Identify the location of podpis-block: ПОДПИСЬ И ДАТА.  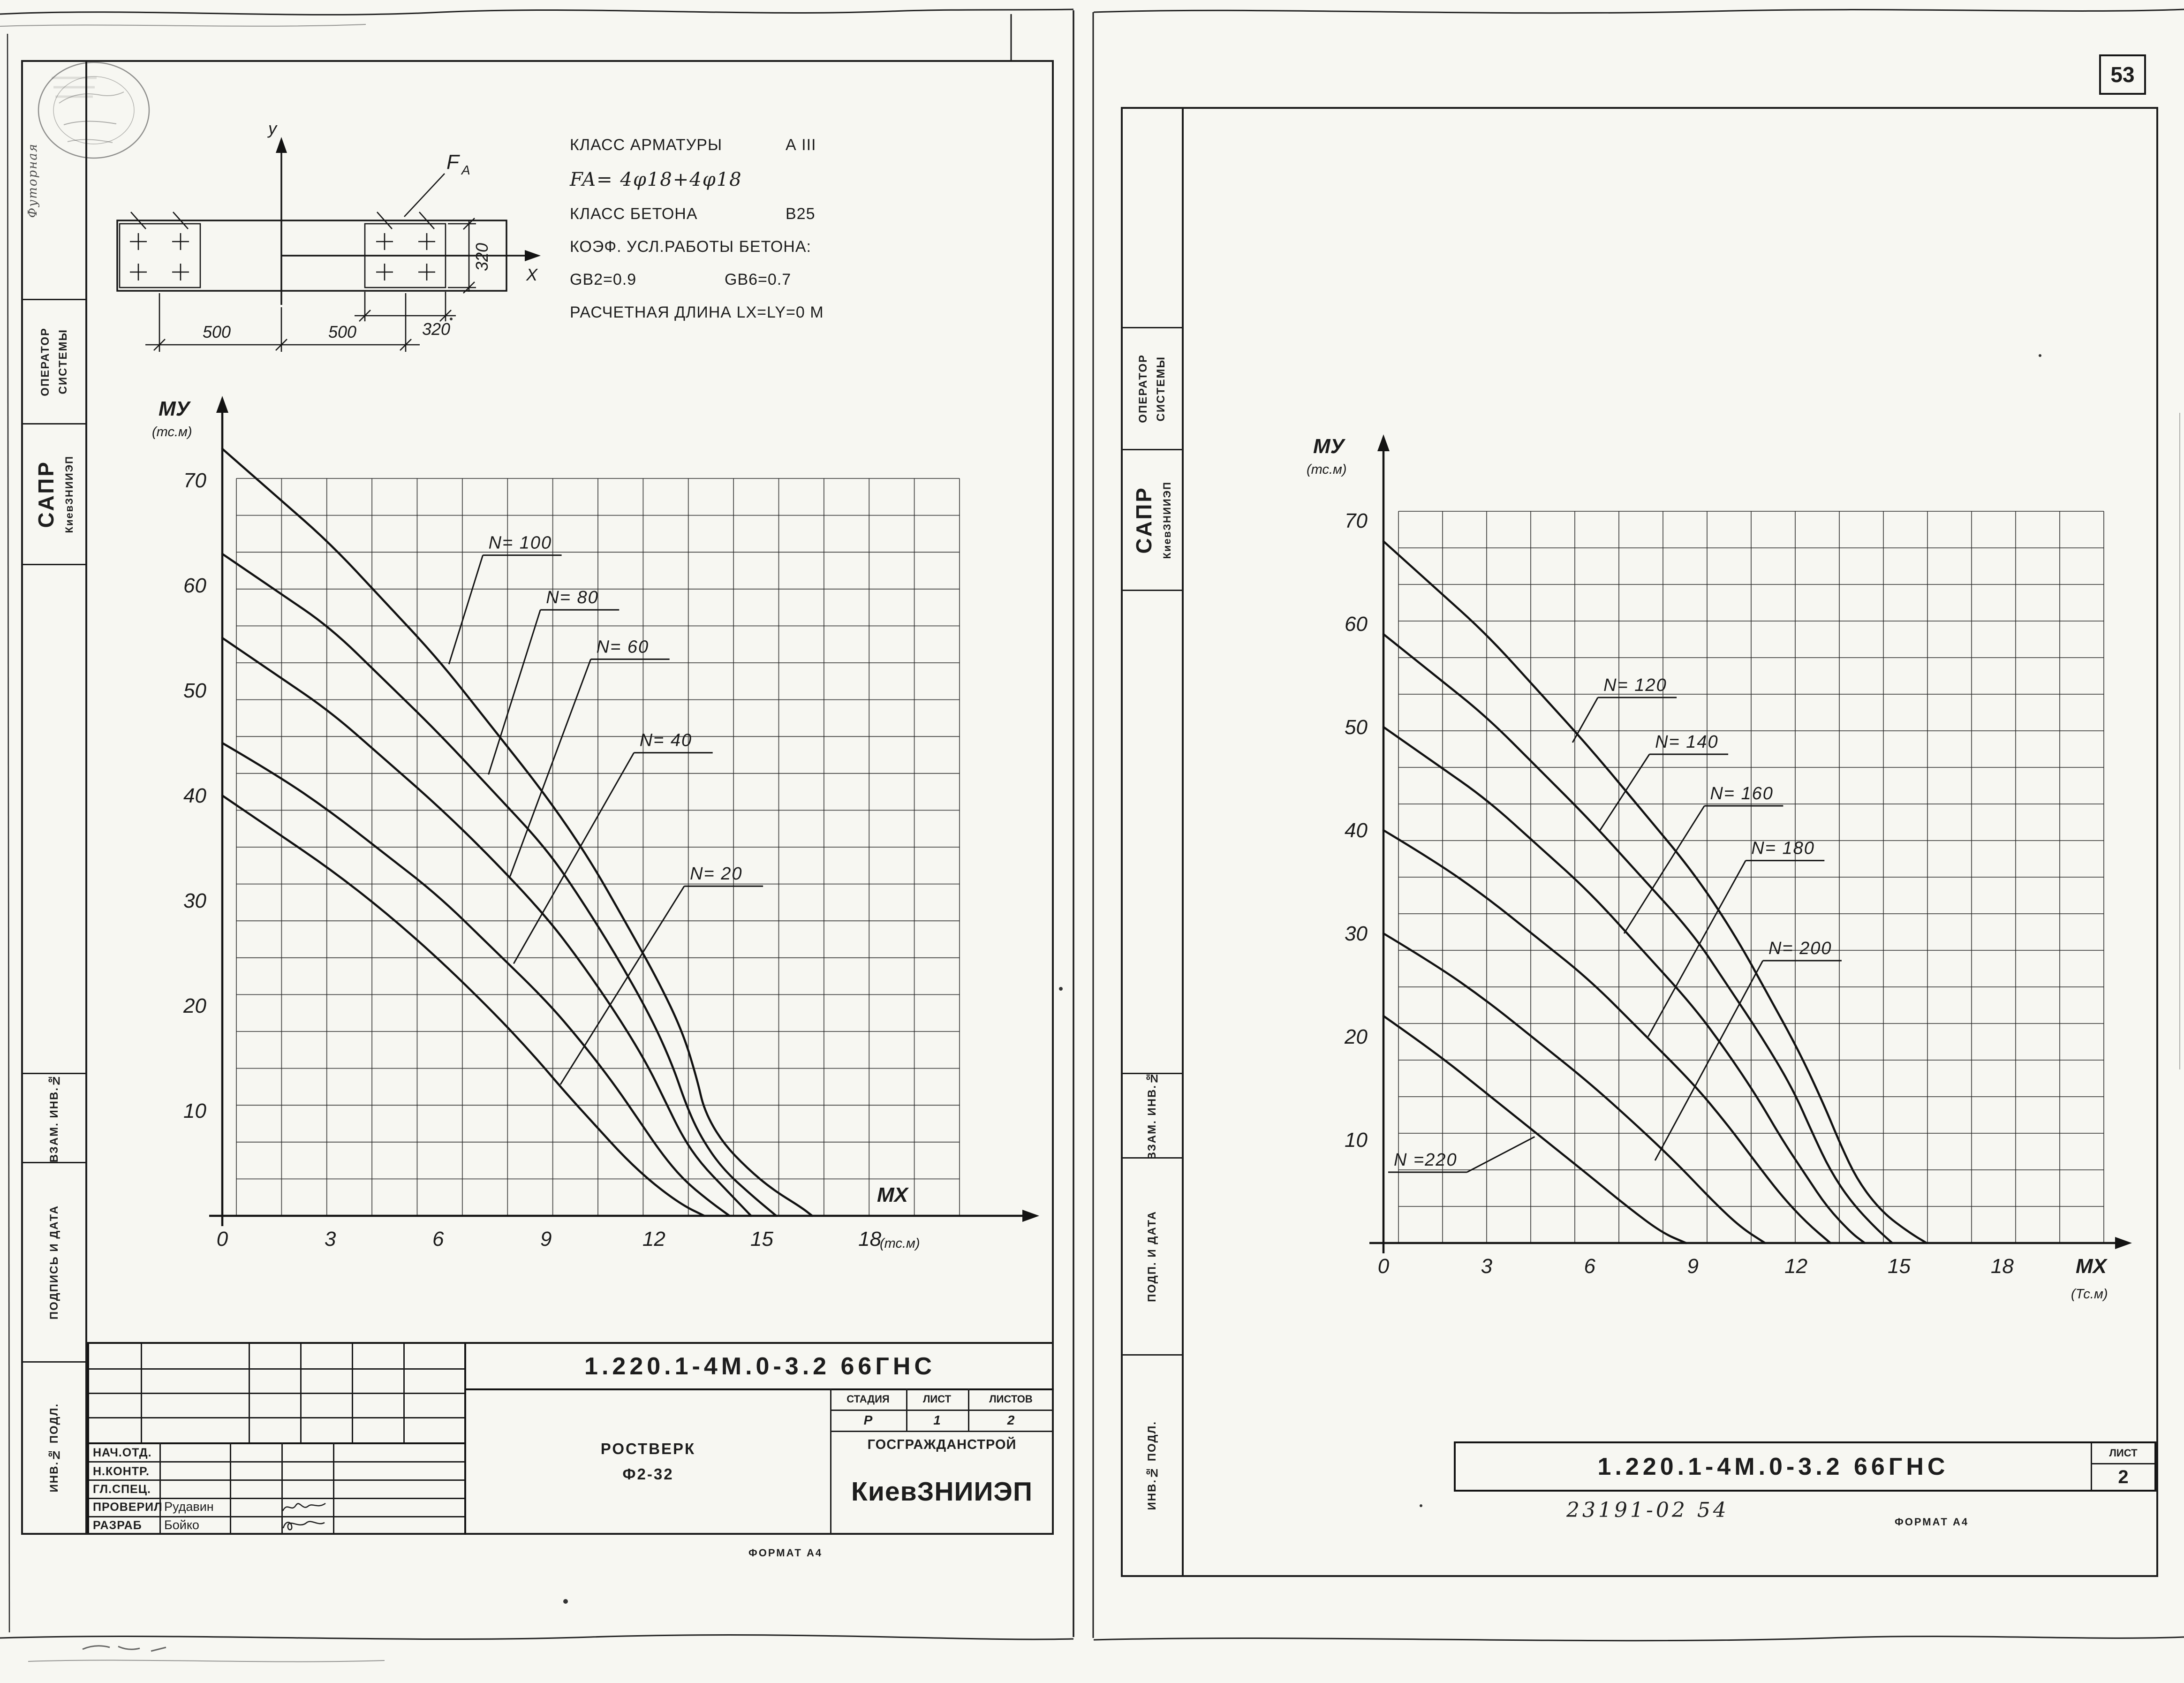
(54, 1263).